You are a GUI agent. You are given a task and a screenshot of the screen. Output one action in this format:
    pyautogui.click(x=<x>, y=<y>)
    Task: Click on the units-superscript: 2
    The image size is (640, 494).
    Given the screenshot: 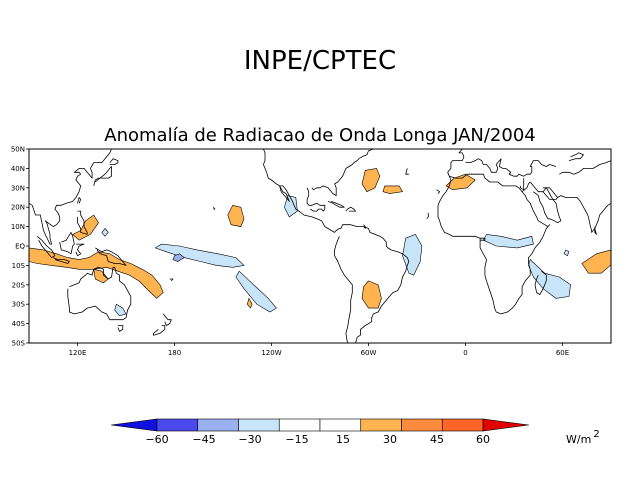 What is the action you would take?
    pyautogui.click(x=596, y=434)
    